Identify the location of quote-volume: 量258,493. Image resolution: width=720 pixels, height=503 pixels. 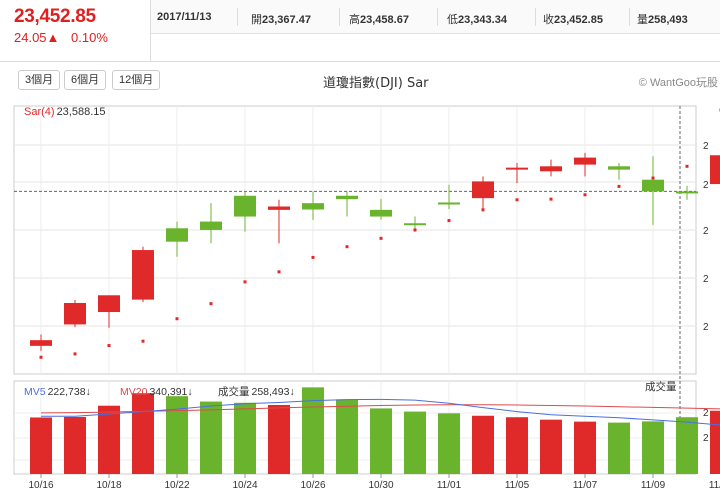
(662, 20).